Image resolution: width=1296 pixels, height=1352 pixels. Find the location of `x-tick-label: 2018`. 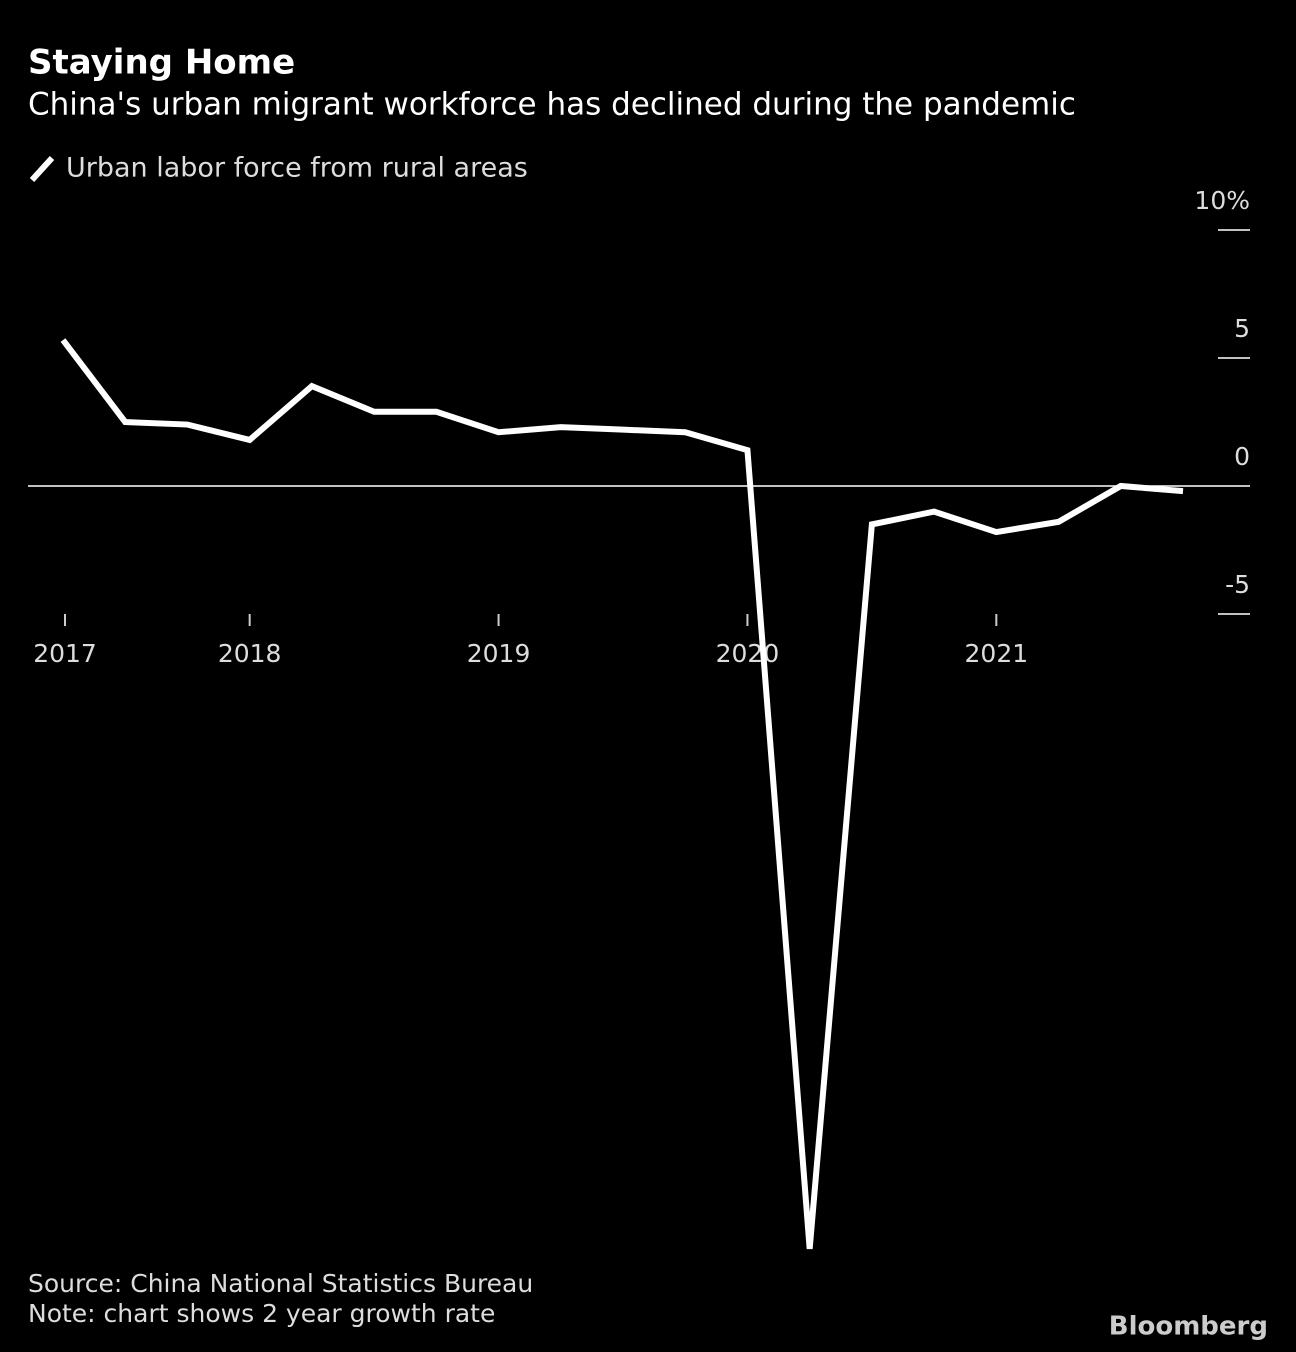

x-tick-label: 2018 is located at coordinates (250, 653).